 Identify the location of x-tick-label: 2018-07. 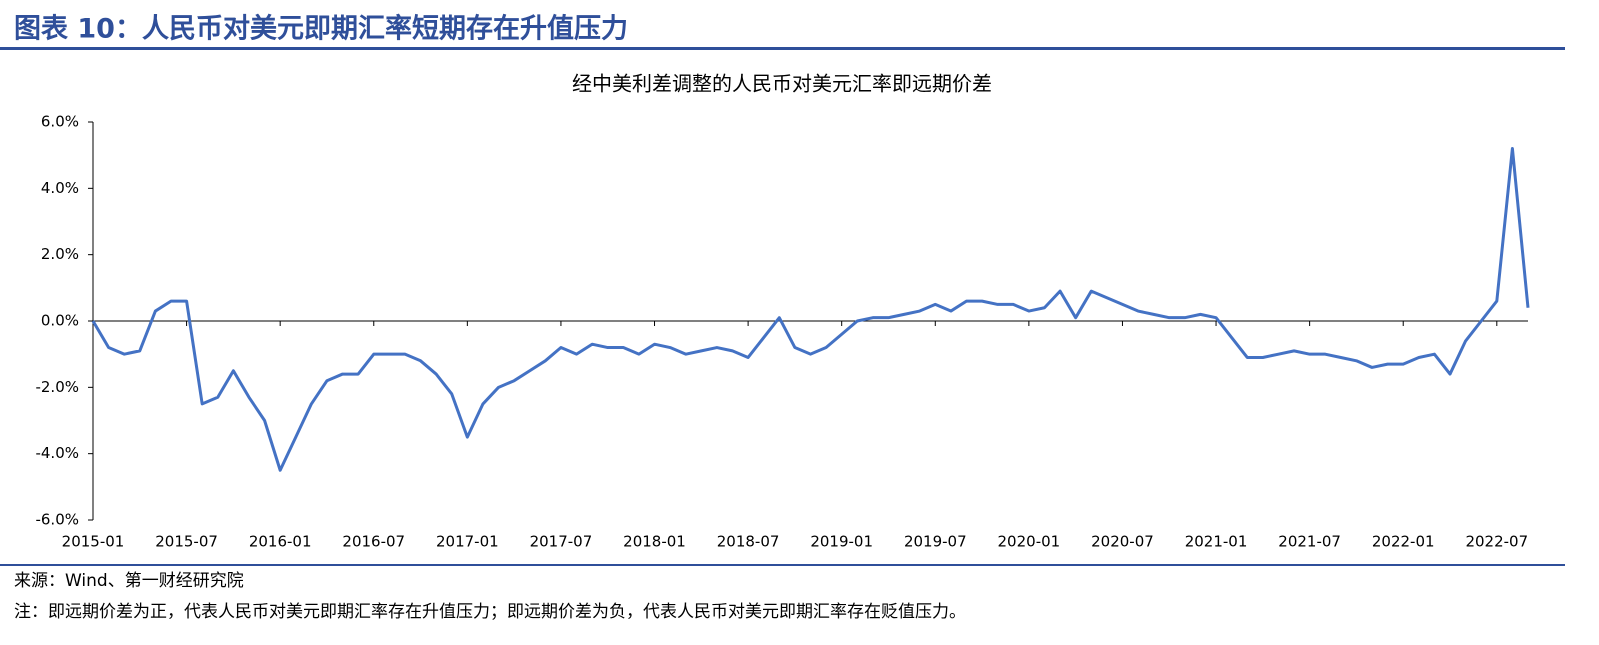
(748, 542).